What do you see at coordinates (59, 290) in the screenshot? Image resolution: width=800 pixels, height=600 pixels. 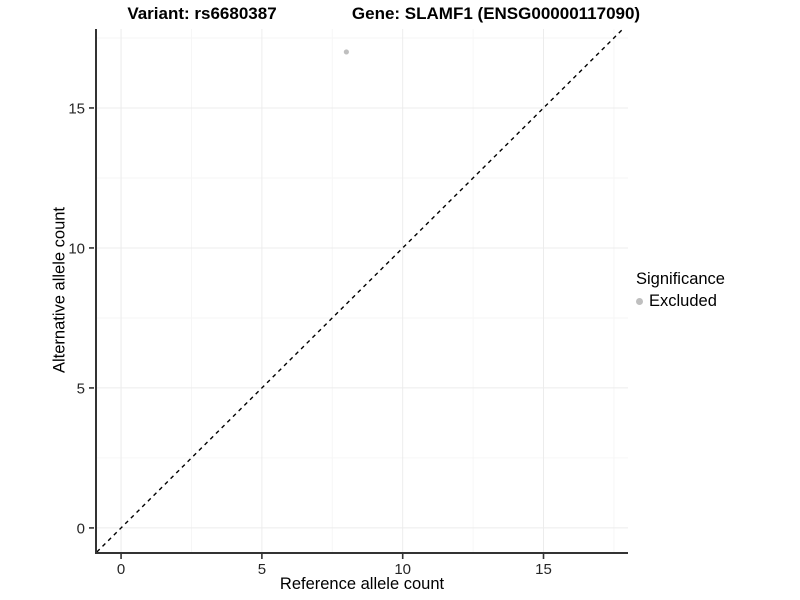 I see `y-axis-label: Alternative allele count` at bounding box center [59, 290].